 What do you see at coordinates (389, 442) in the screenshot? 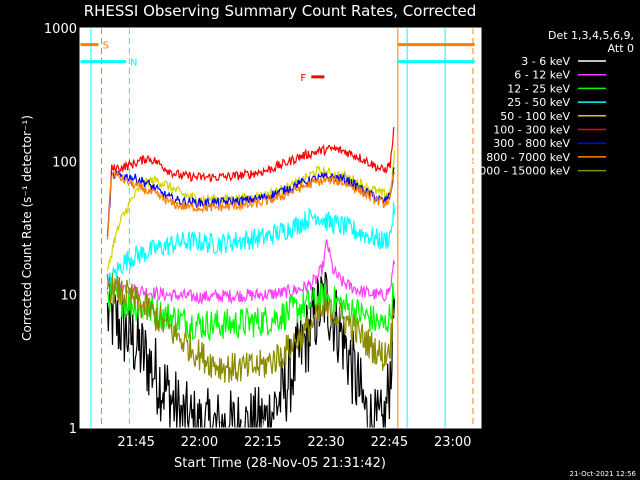
I see `x-tick-label-5: 22:45` at bounding box center [389, 442].